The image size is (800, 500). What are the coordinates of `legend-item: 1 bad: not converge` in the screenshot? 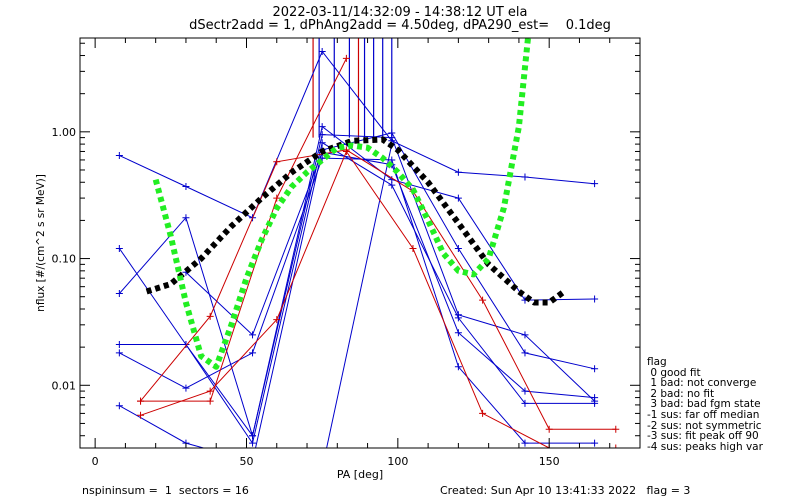 It's located at (702, 383).